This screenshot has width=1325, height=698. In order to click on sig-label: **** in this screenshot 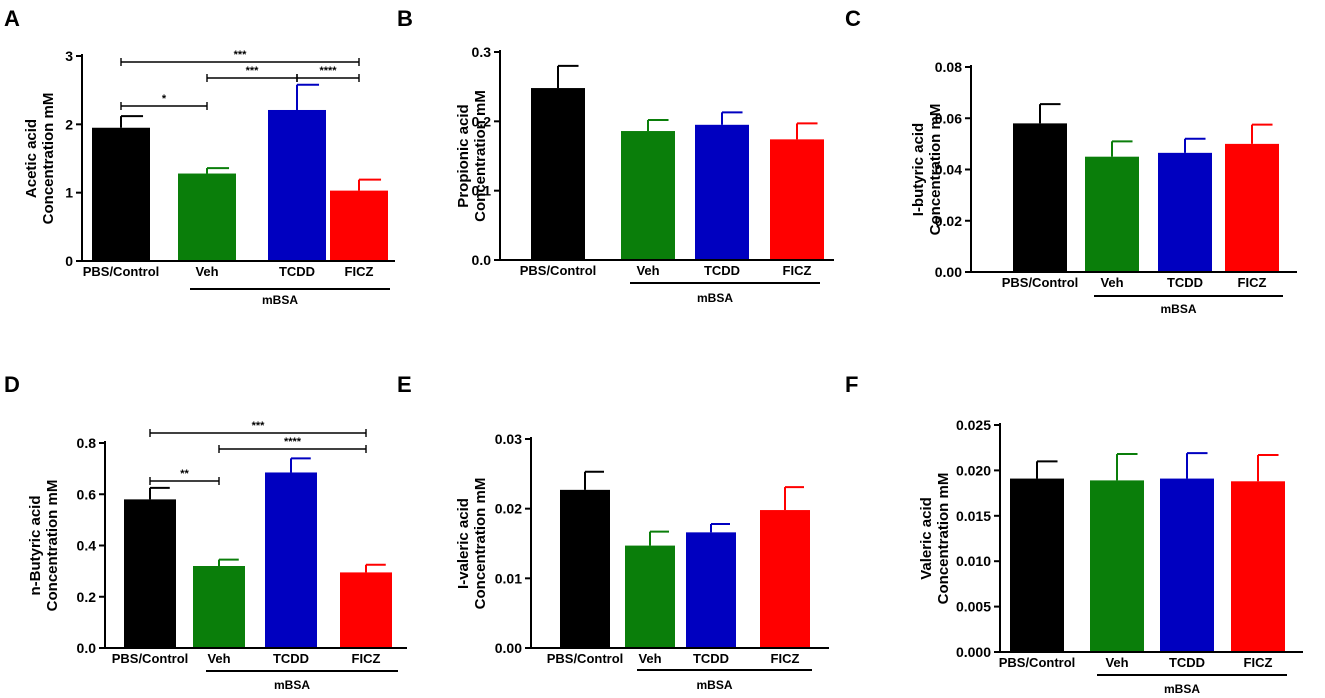, I will do `click(293, 442)`.